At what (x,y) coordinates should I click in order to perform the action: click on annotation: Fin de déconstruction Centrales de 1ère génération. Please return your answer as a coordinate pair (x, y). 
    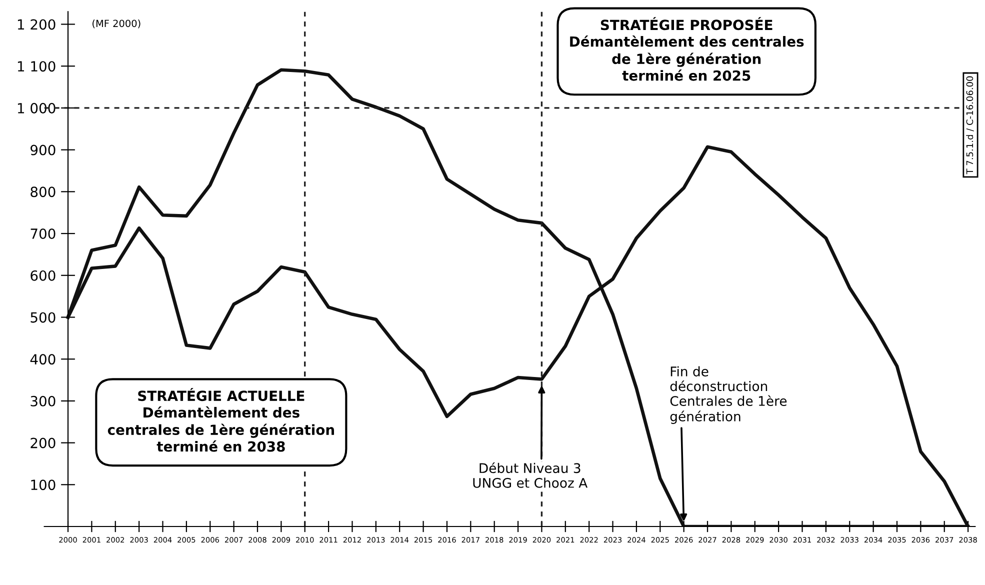
    Looking at the image, I should click on (728, 395).